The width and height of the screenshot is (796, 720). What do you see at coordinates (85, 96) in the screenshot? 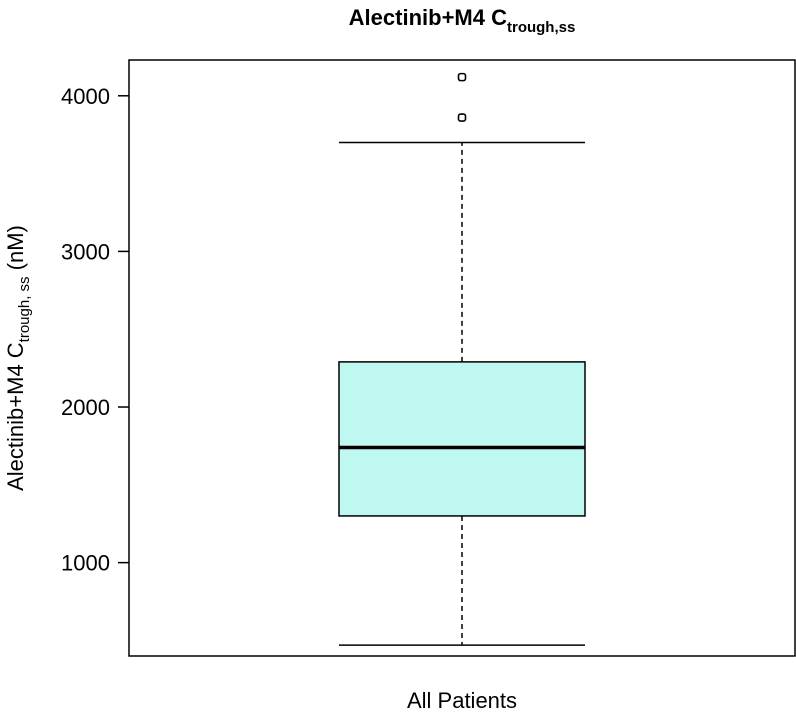
I see `y-tick-label: 4000` at bounding box center [85, 96].